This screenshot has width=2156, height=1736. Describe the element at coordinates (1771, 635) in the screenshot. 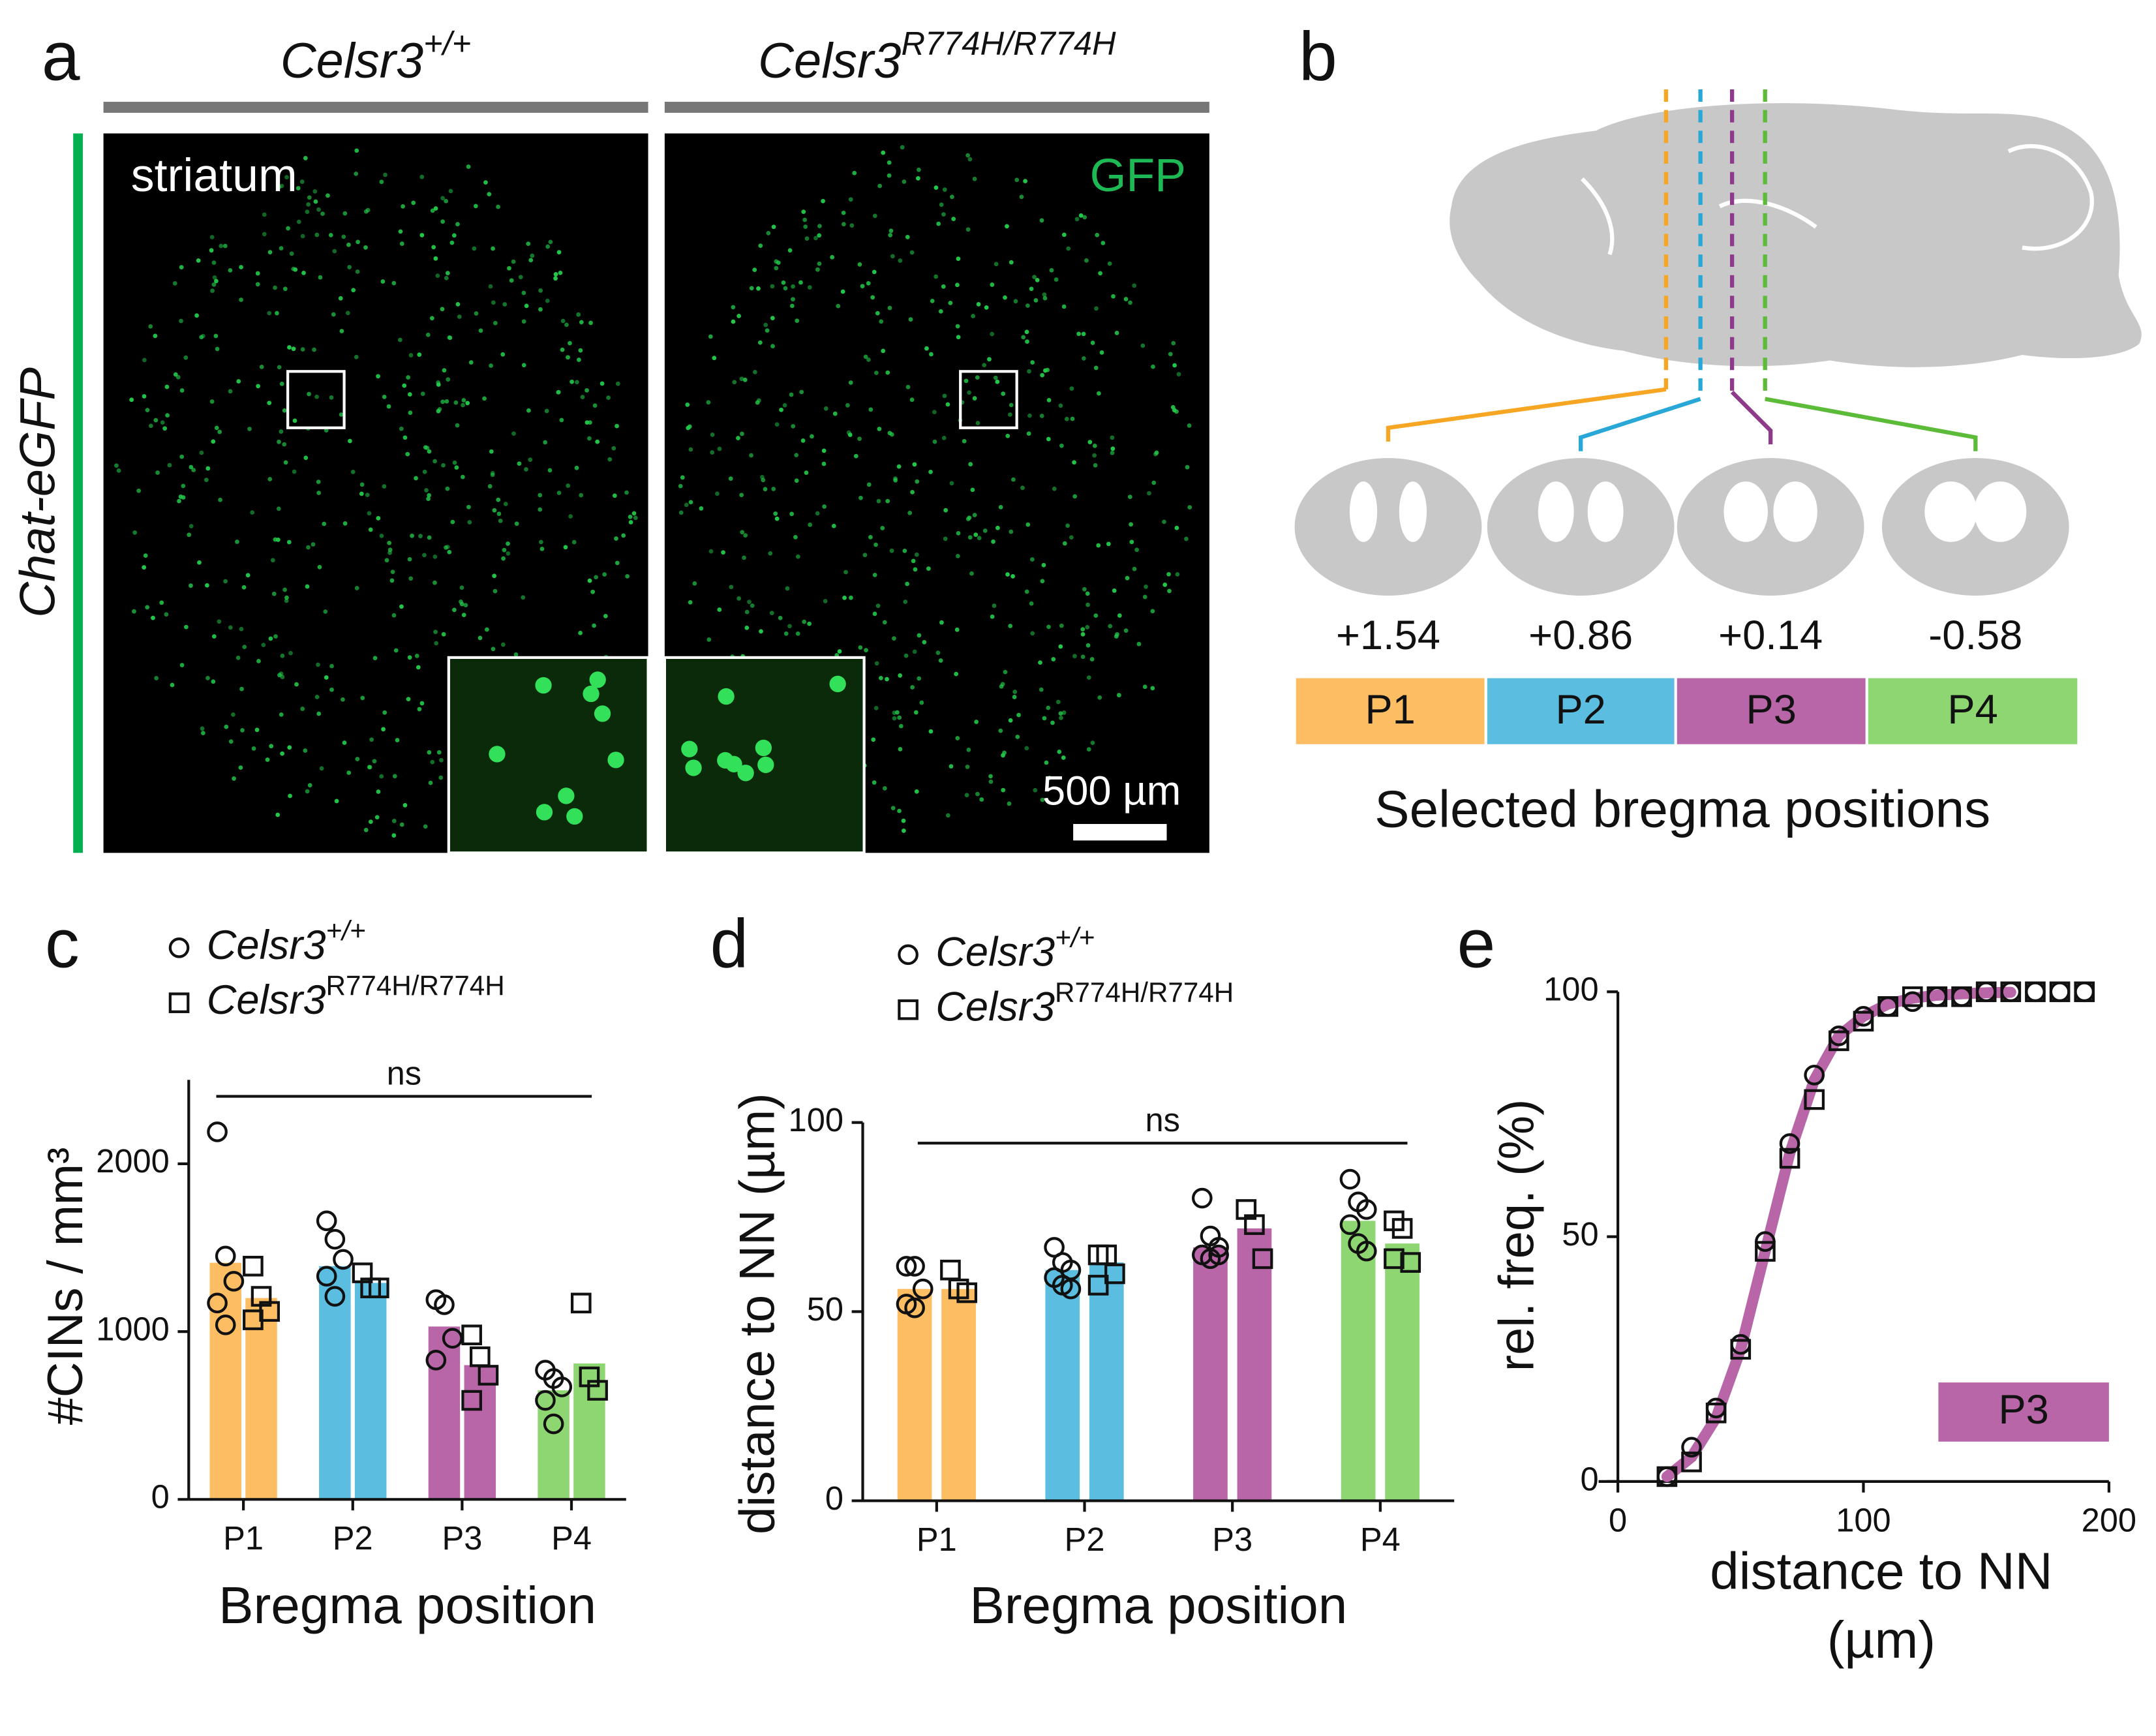

I see `bregma-label: +0.14` at that location.